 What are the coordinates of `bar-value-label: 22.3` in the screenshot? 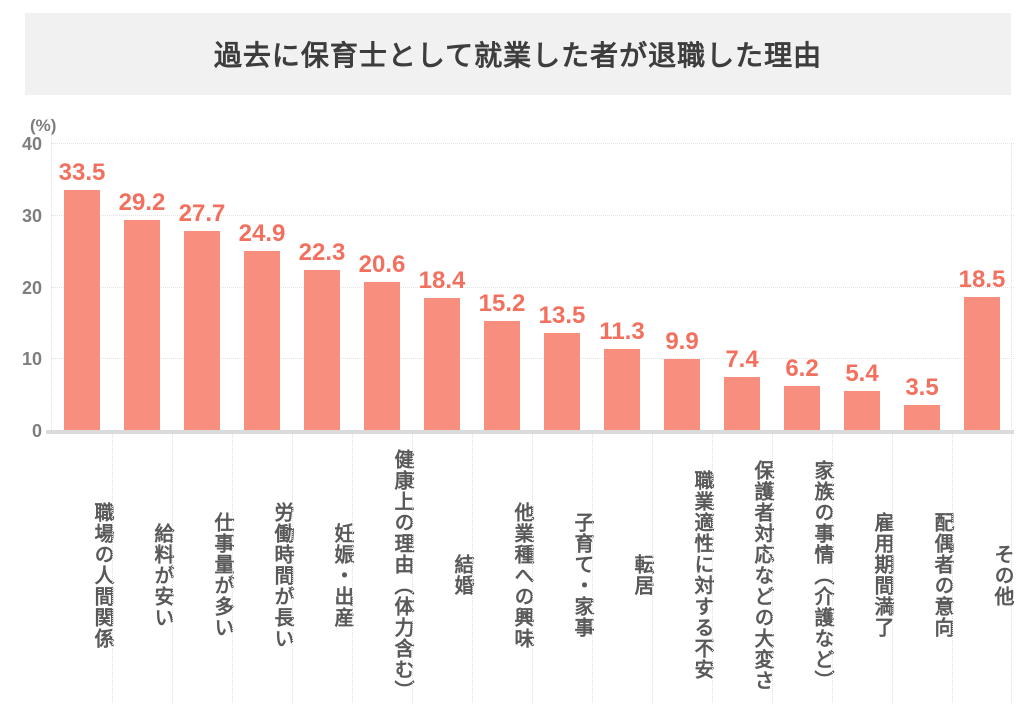 It's located at (322, 252).